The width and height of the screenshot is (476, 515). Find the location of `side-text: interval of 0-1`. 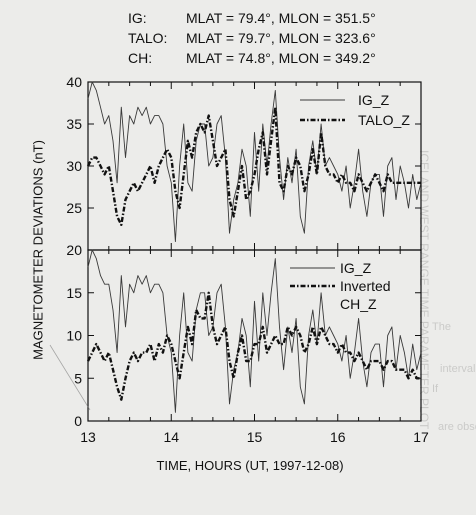

side-text: interval of 0-1 is located at coordinates (458, 369).